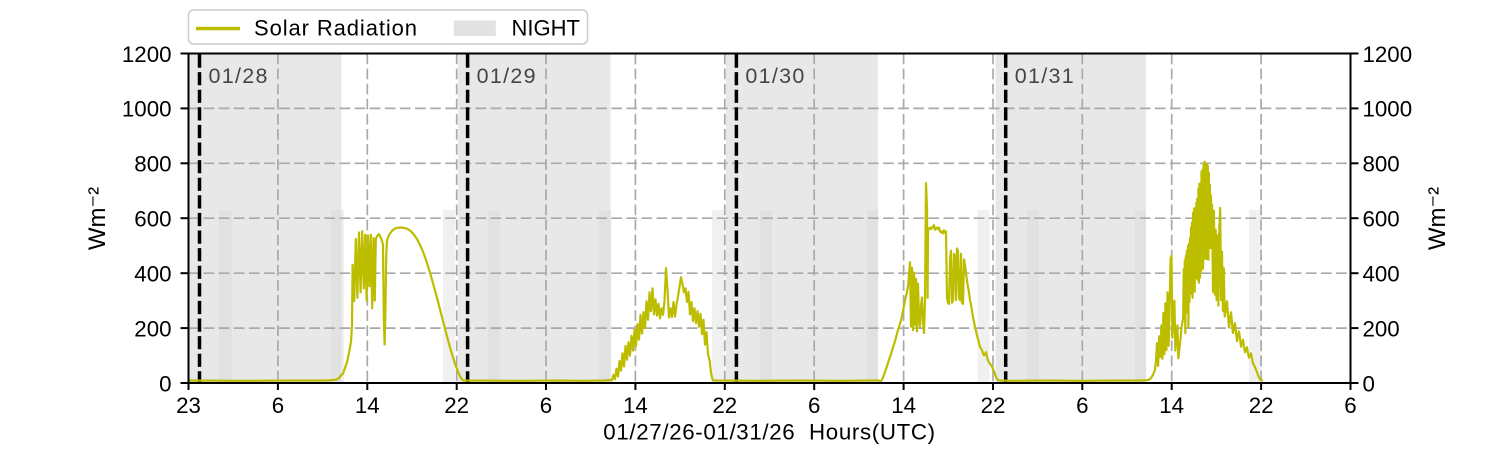  Describe the element at coordinates (507, 76) in the screenshot. I see `svg-text: 01/29` at that location.